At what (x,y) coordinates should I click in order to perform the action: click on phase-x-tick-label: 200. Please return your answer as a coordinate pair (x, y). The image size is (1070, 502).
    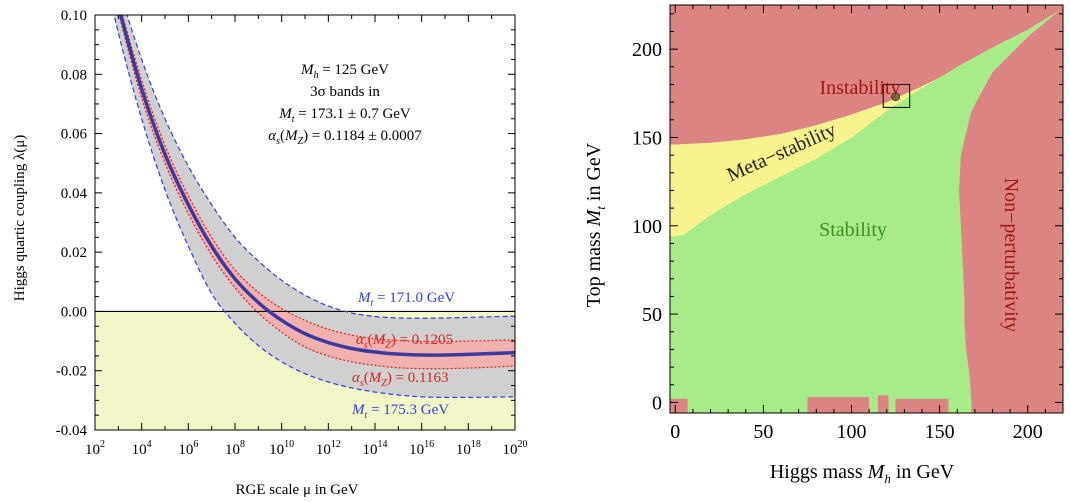
    Looking at the image, I should click on (1028, 432).